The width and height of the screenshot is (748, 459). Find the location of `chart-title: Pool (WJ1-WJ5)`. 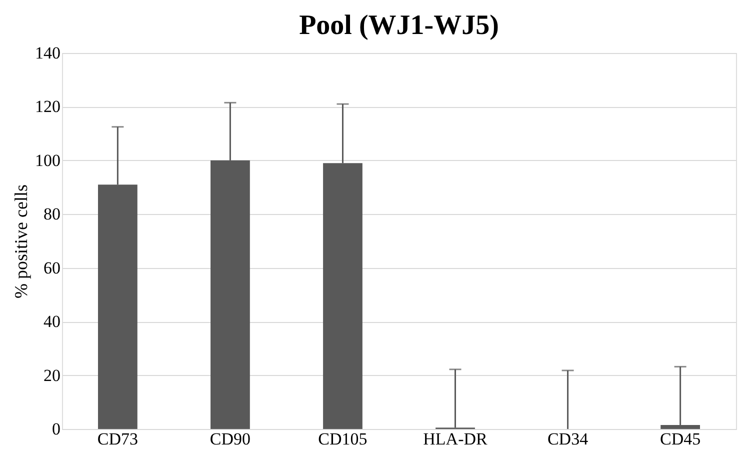

chart-title: Pool (WJ1-WJ5) is located at coordinates (399, 25).